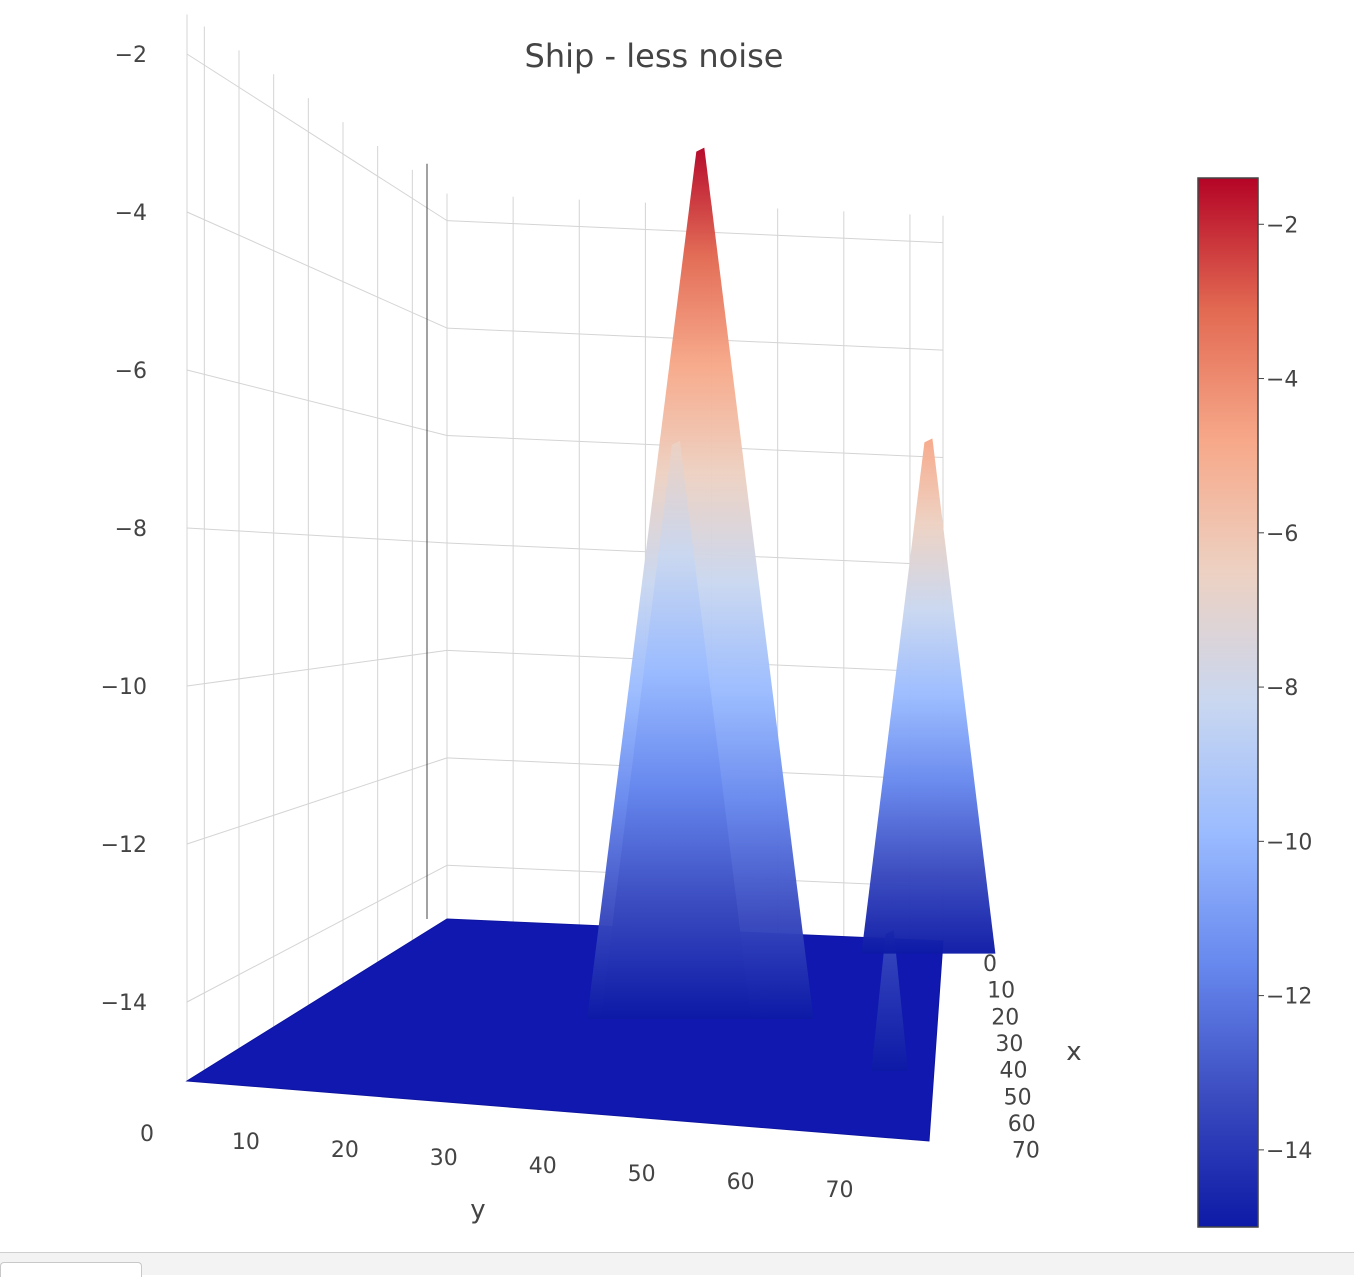 Image resolution: width=1354 pixels, height=1277 pixels. I want to click on x-tick-label: 50, so click(1018, 1097).